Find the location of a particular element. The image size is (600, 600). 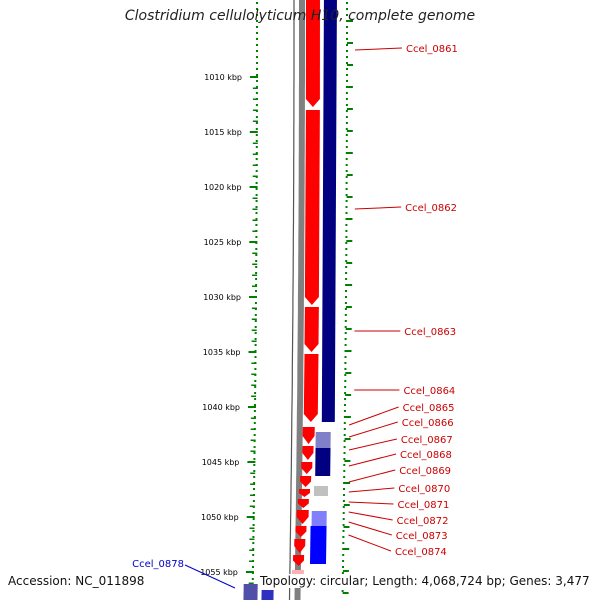

gene-label: Ccel_0862 is located at coordinates (431, 208).